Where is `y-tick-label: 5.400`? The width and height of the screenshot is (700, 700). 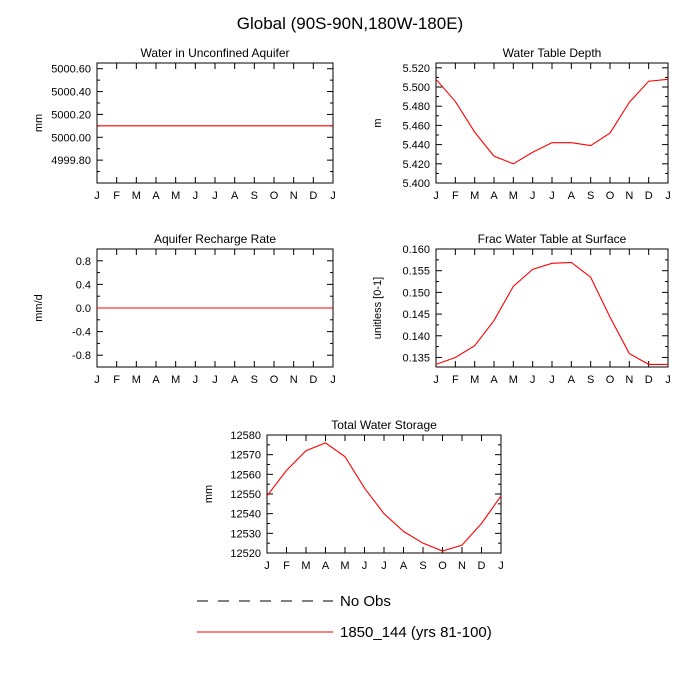 y-tick-label: 5.400 is located at coordinates (416, 184).